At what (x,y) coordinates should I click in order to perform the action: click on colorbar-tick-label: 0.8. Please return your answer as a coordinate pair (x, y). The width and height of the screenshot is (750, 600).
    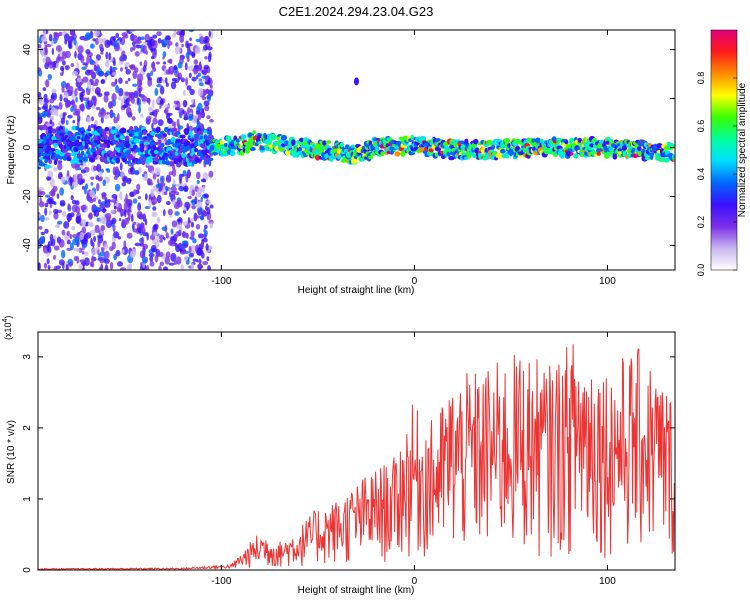
    Looking at the image, I should click on (701, 78).